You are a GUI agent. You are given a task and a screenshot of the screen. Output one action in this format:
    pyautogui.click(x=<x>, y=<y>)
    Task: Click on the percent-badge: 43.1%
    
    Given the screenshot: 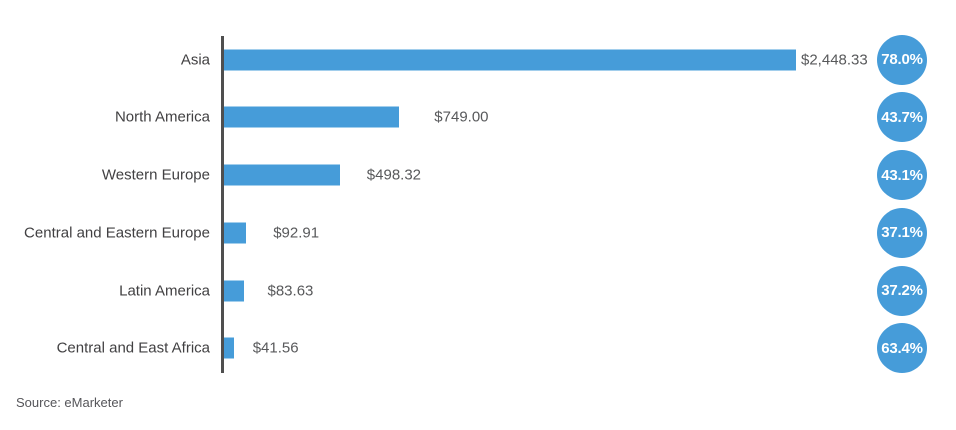 What is the action you would take?
    pyautogui.click(x=902, y=175)
    